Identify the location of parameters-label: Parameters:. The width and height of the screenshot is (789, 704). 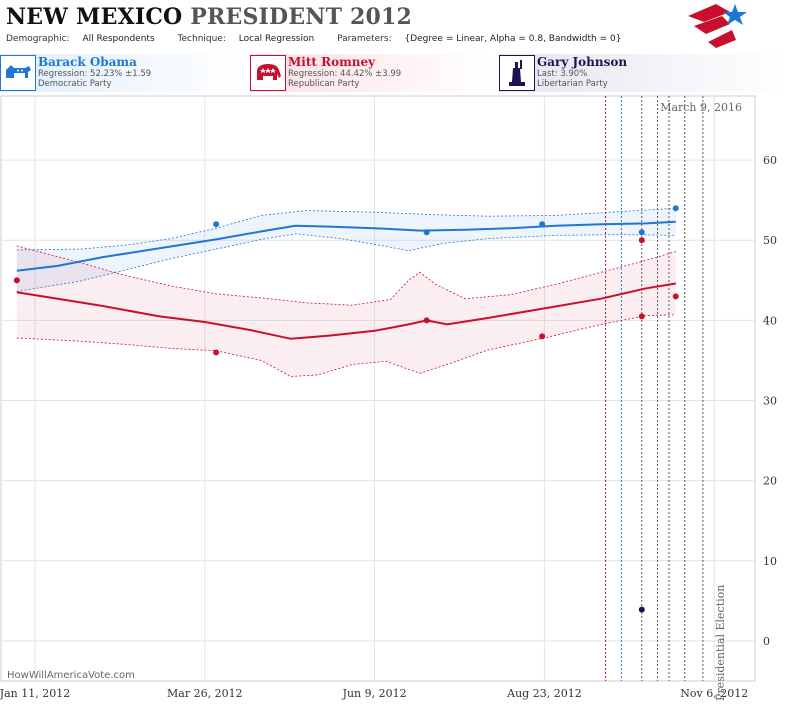
(364, 39).